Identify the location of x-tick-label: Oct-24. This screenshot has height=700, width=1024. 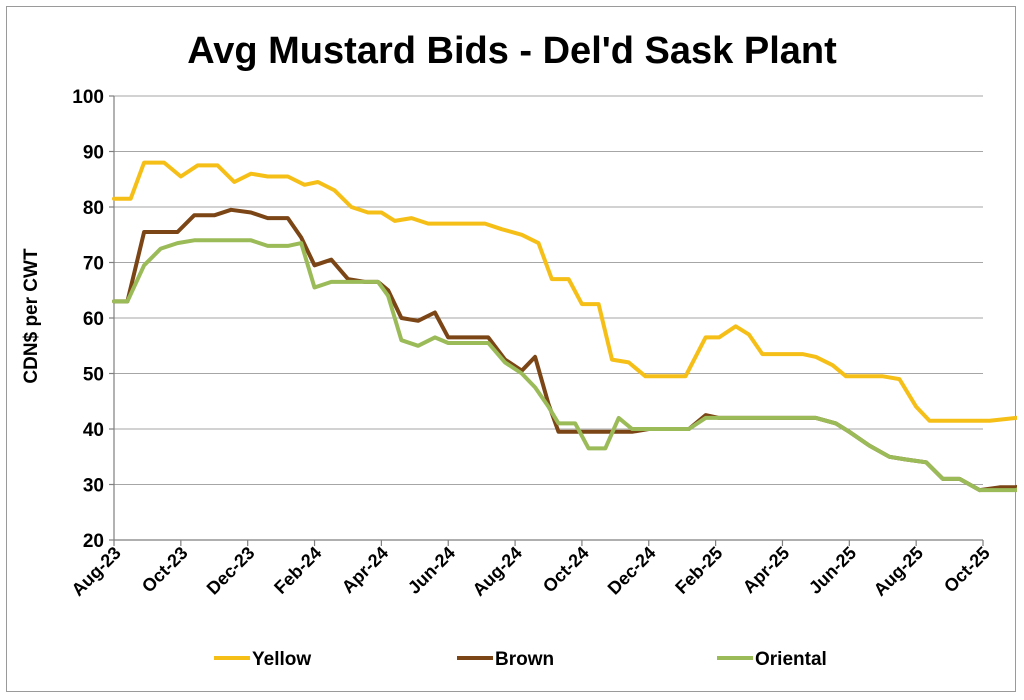
(566, 570).